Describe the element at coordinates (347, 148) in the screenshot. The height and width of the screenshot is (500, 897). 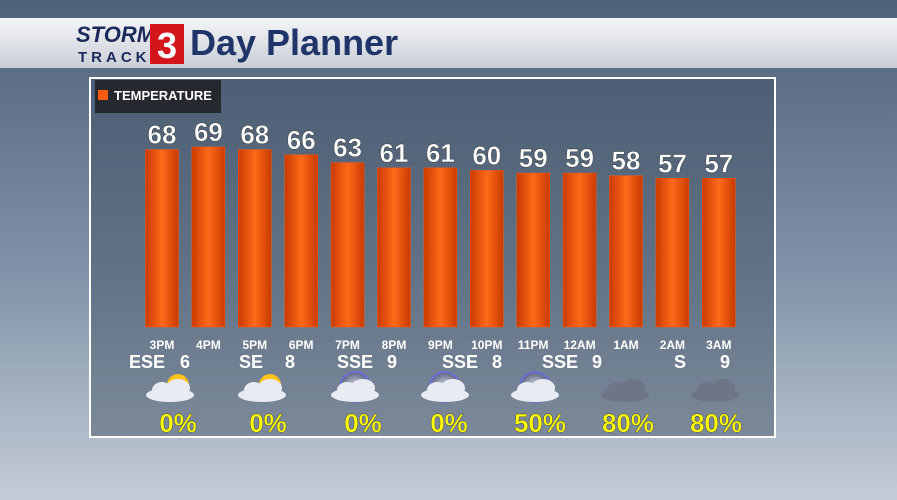
I see `value-label: 63` at that location.